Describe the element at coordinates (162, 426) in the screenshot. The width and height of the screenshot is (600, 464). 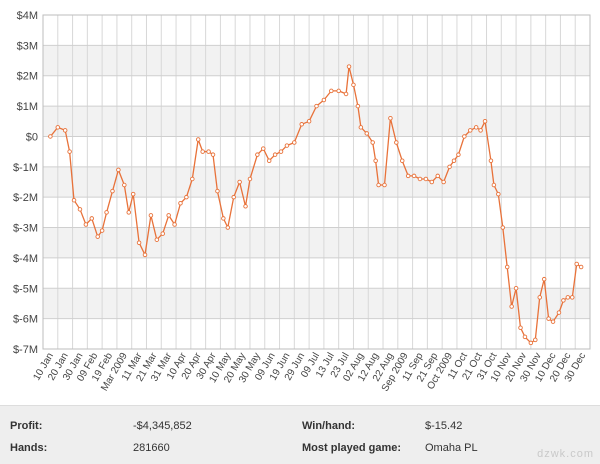
I see `profit-value: -$4,345,852` at that location.